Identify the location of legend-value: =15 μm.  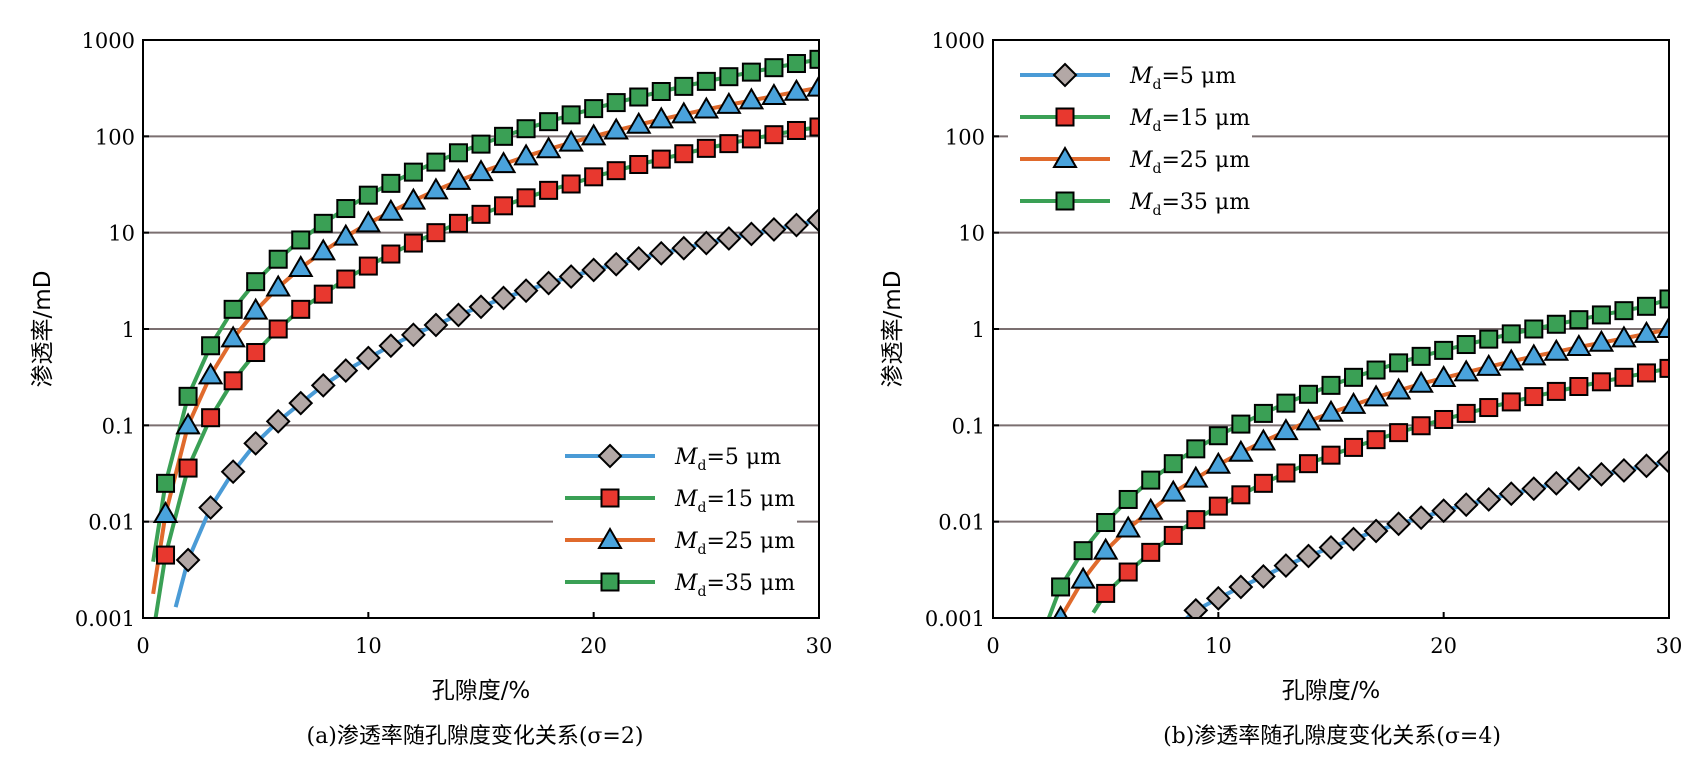
(751, 499).